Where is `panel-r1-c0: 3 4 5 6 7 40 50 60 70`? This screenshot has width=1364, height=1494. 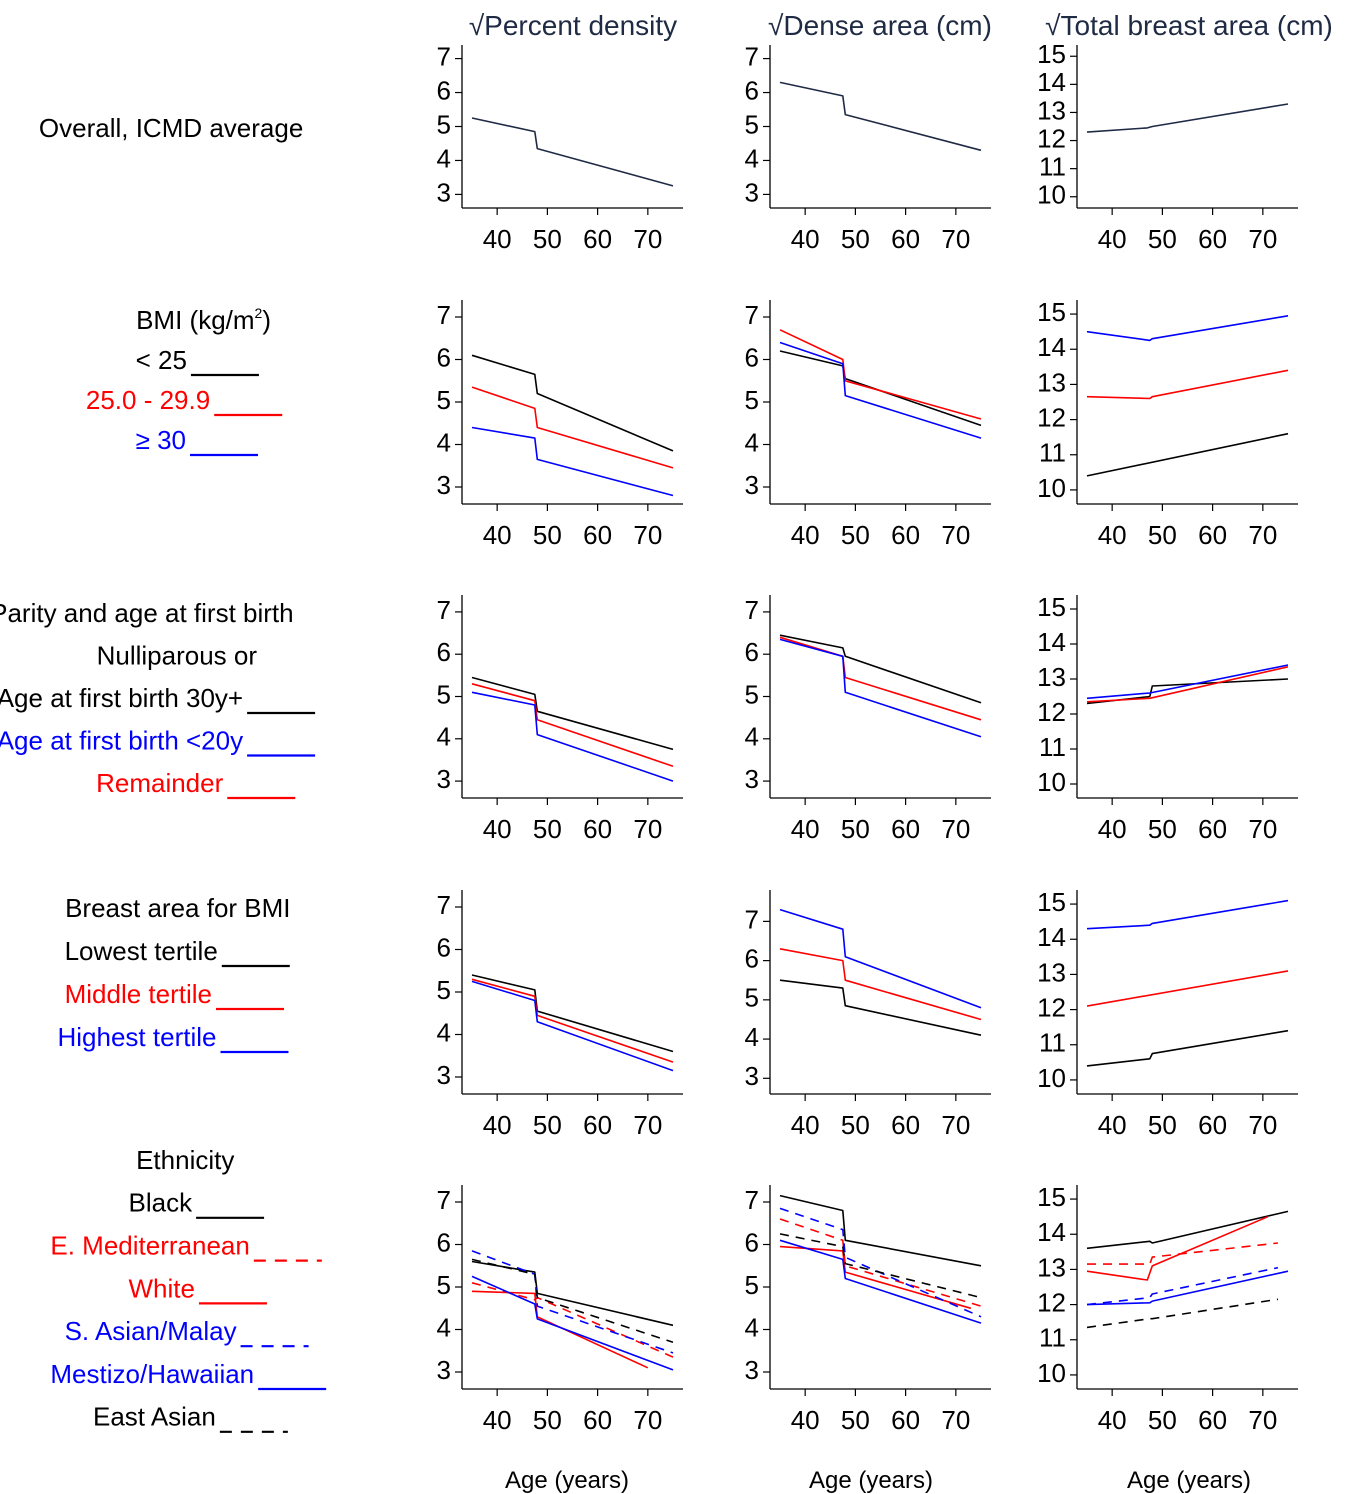 panel-r1-c0: 3 4 5 6 7 40 50 60 70 is located at coordinates (560, 425).